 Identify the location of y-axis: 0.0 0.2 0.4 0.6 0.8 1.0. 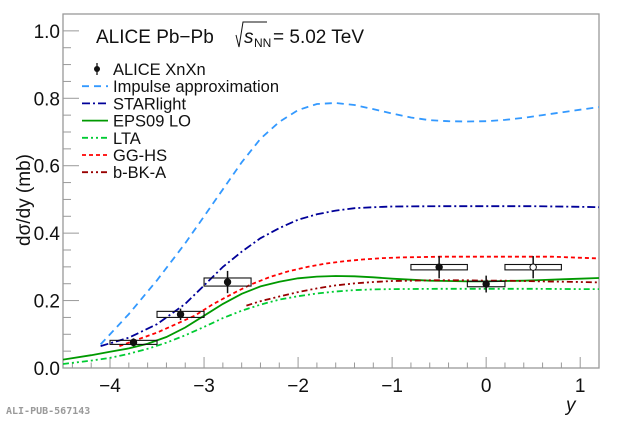
(56, 196).